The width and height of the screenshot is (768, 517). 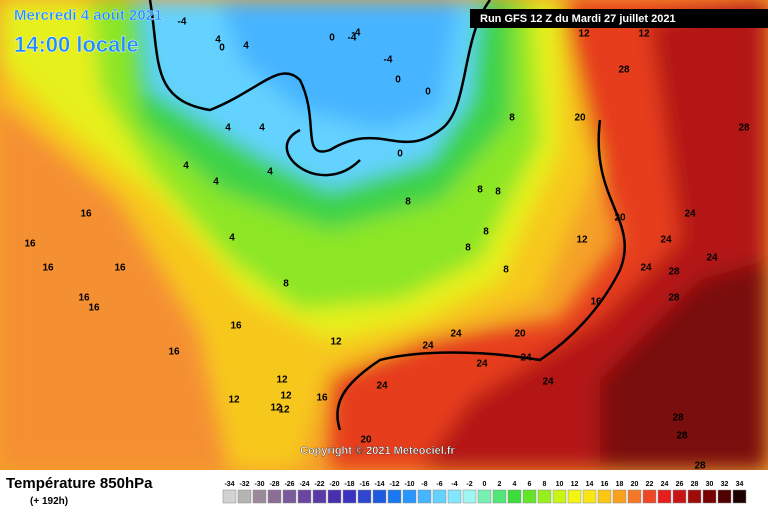 What do you see at coordinates (378, 451) in the screenshot?
I see `copyright: Copyright © 2021 Meteociel.fr` at bounding box center [378, 451].